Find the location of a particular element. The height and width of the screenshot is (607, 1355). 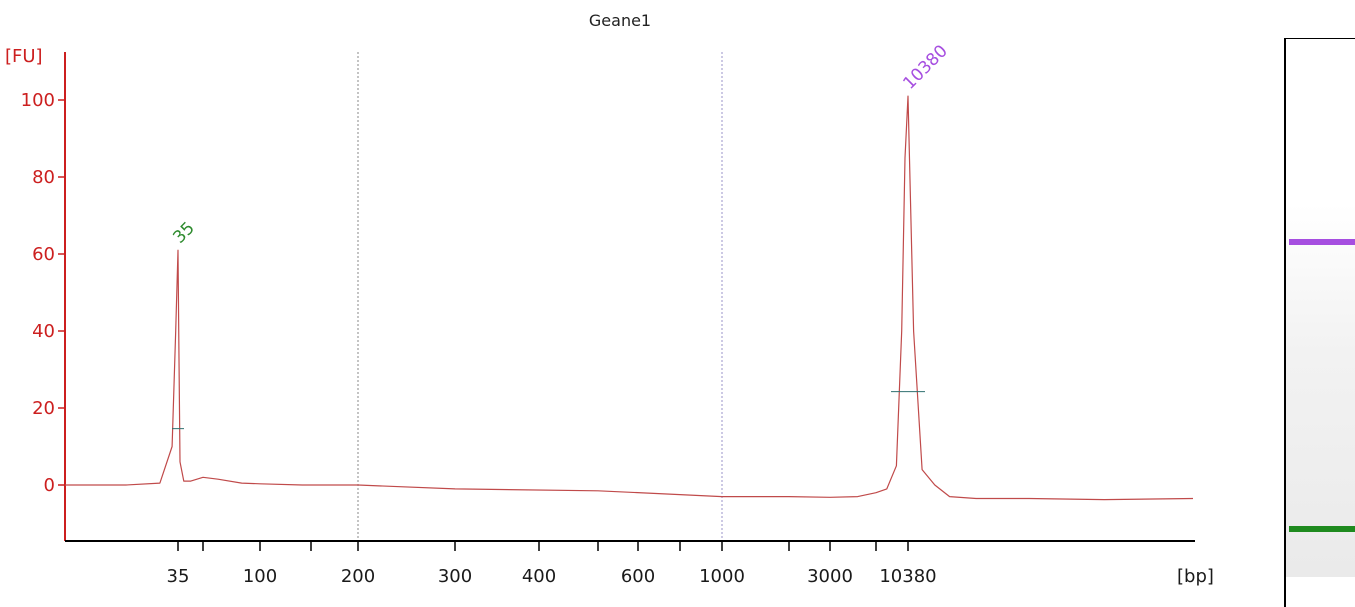

x-tick-label: 3000 is located at coordinates (830, 576).